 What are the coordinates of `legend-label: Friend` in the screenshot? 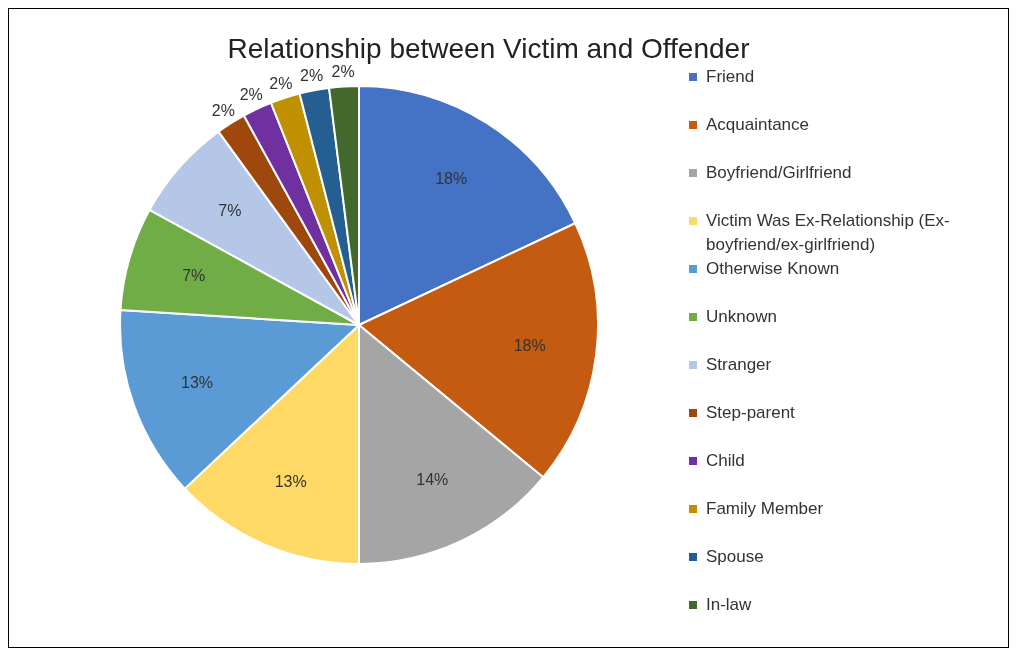 It's located at (730, 77).